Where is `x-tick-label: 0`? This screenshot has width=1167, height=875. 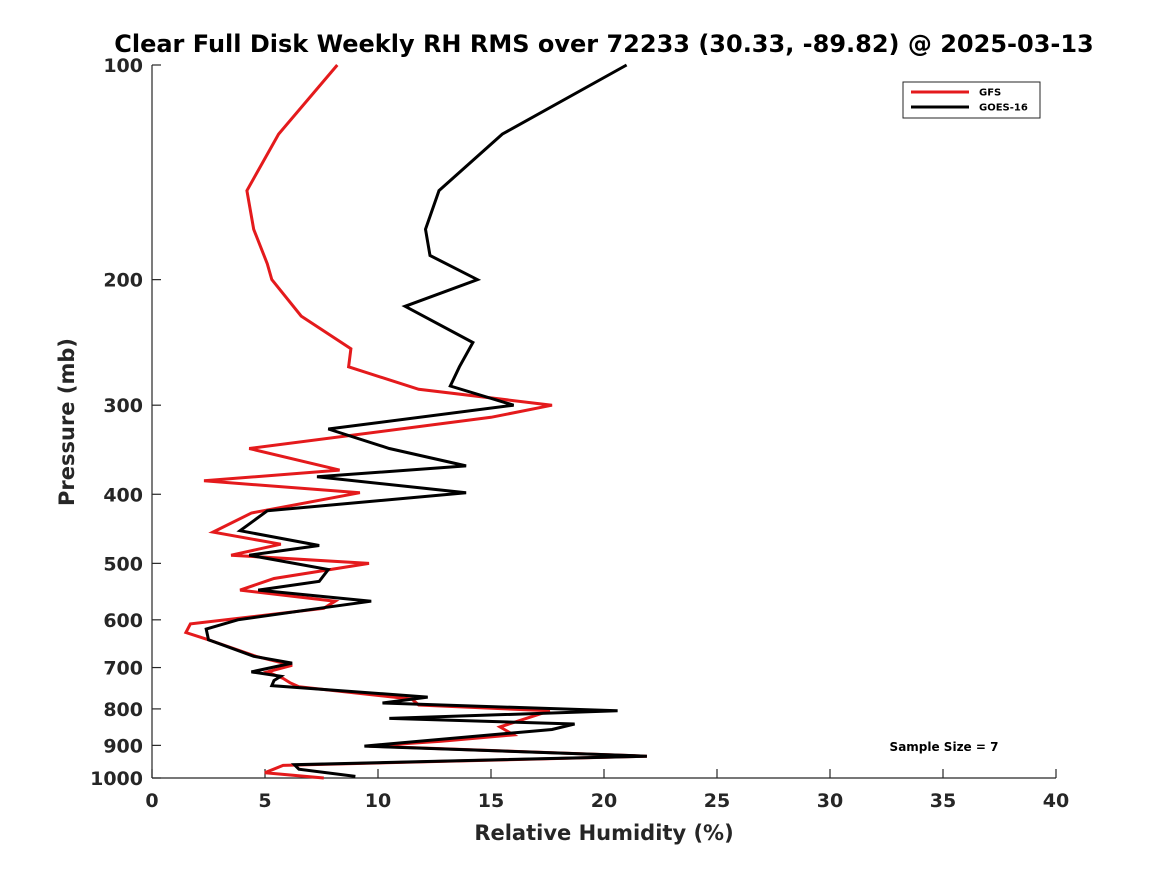
x-tick-label: 0 is located at coordinates (151, 801).